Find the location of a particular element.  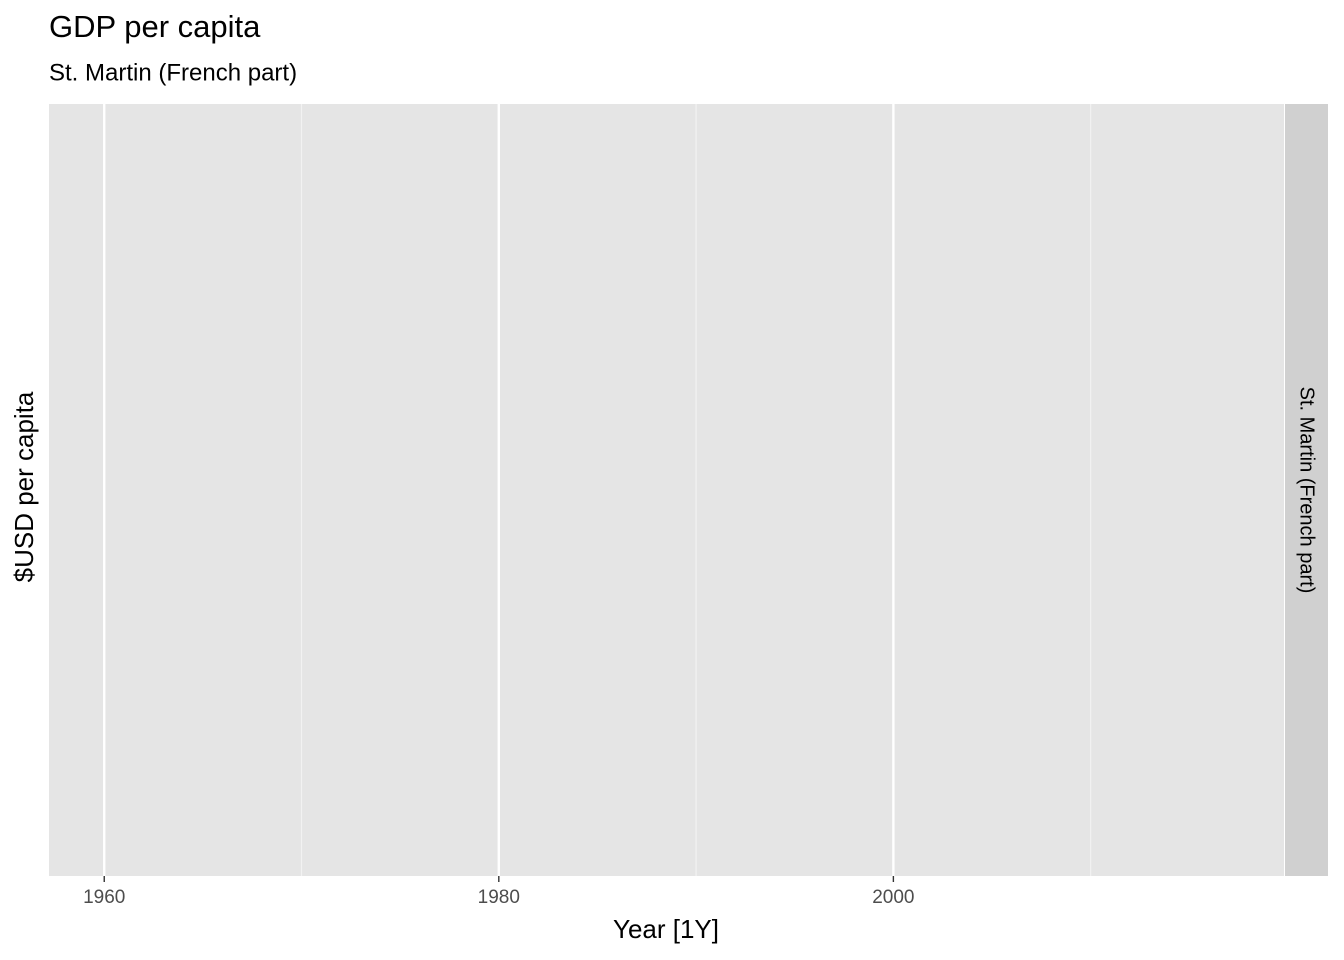

facet-label: St. Martin (French part) is located at coordinates (1307, 490).